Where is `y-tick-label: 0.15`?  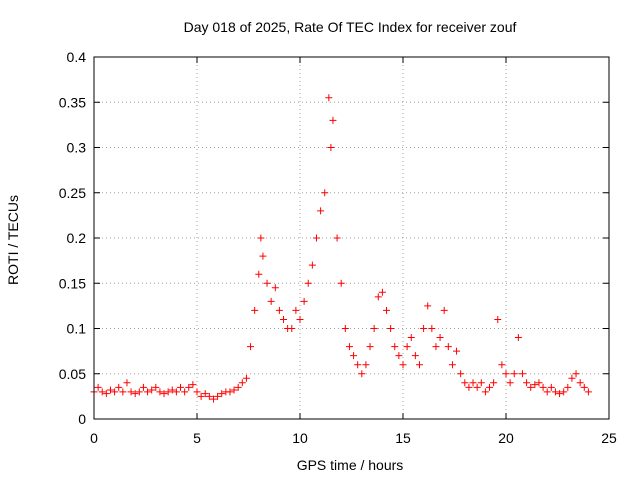
y-tick-label: 0.15 is located at coordinates (72, 283).